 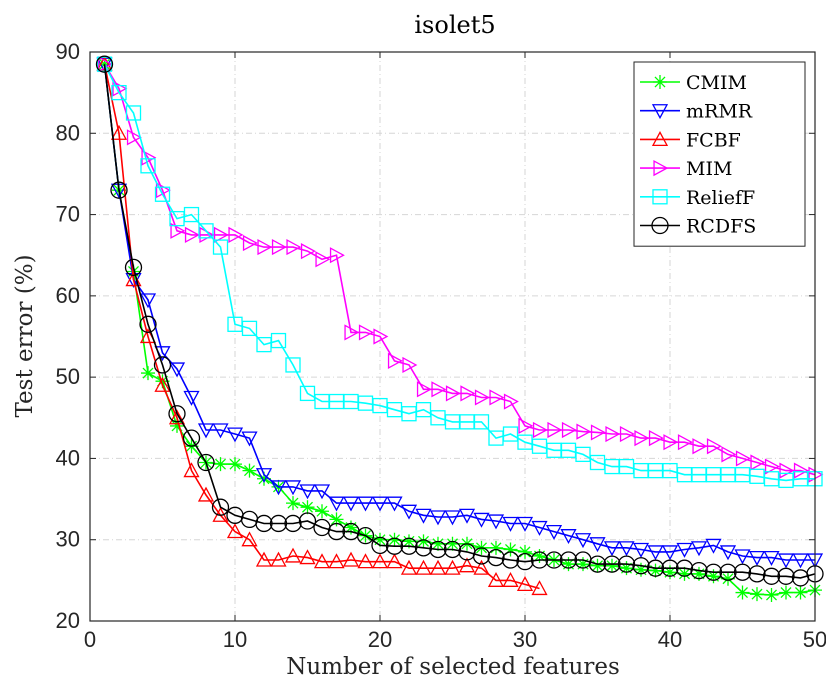 I want to click on legend-label: mRMR, so click(x=719, y=112).